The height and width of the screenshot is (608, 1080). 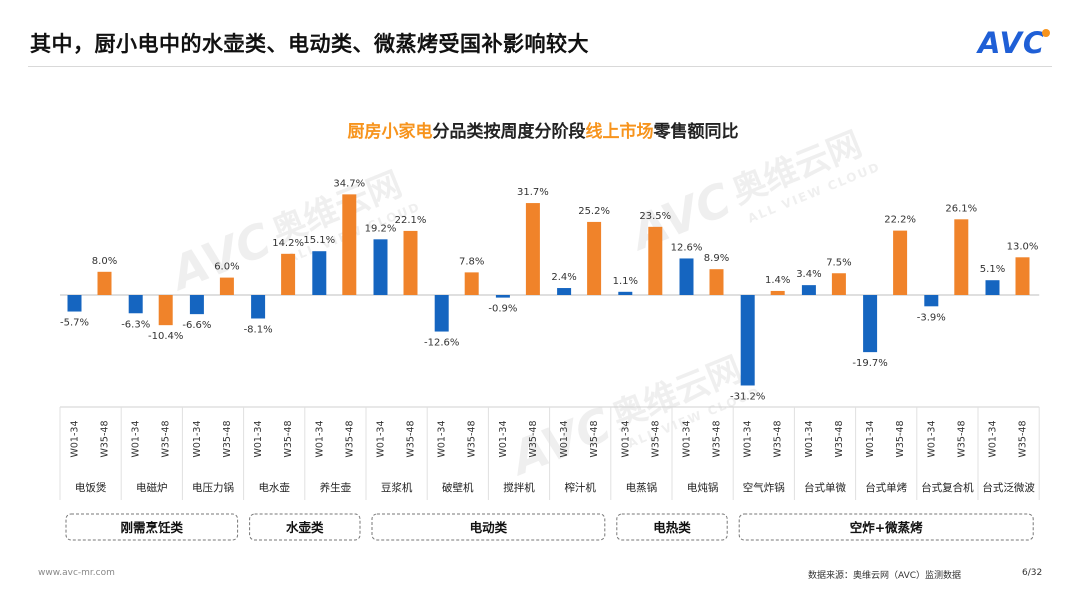 What do you see at coordinates (1010, 43) in the screenshot?
I see `avc-logo-text: AVC` at bounding box center [1010, 43].